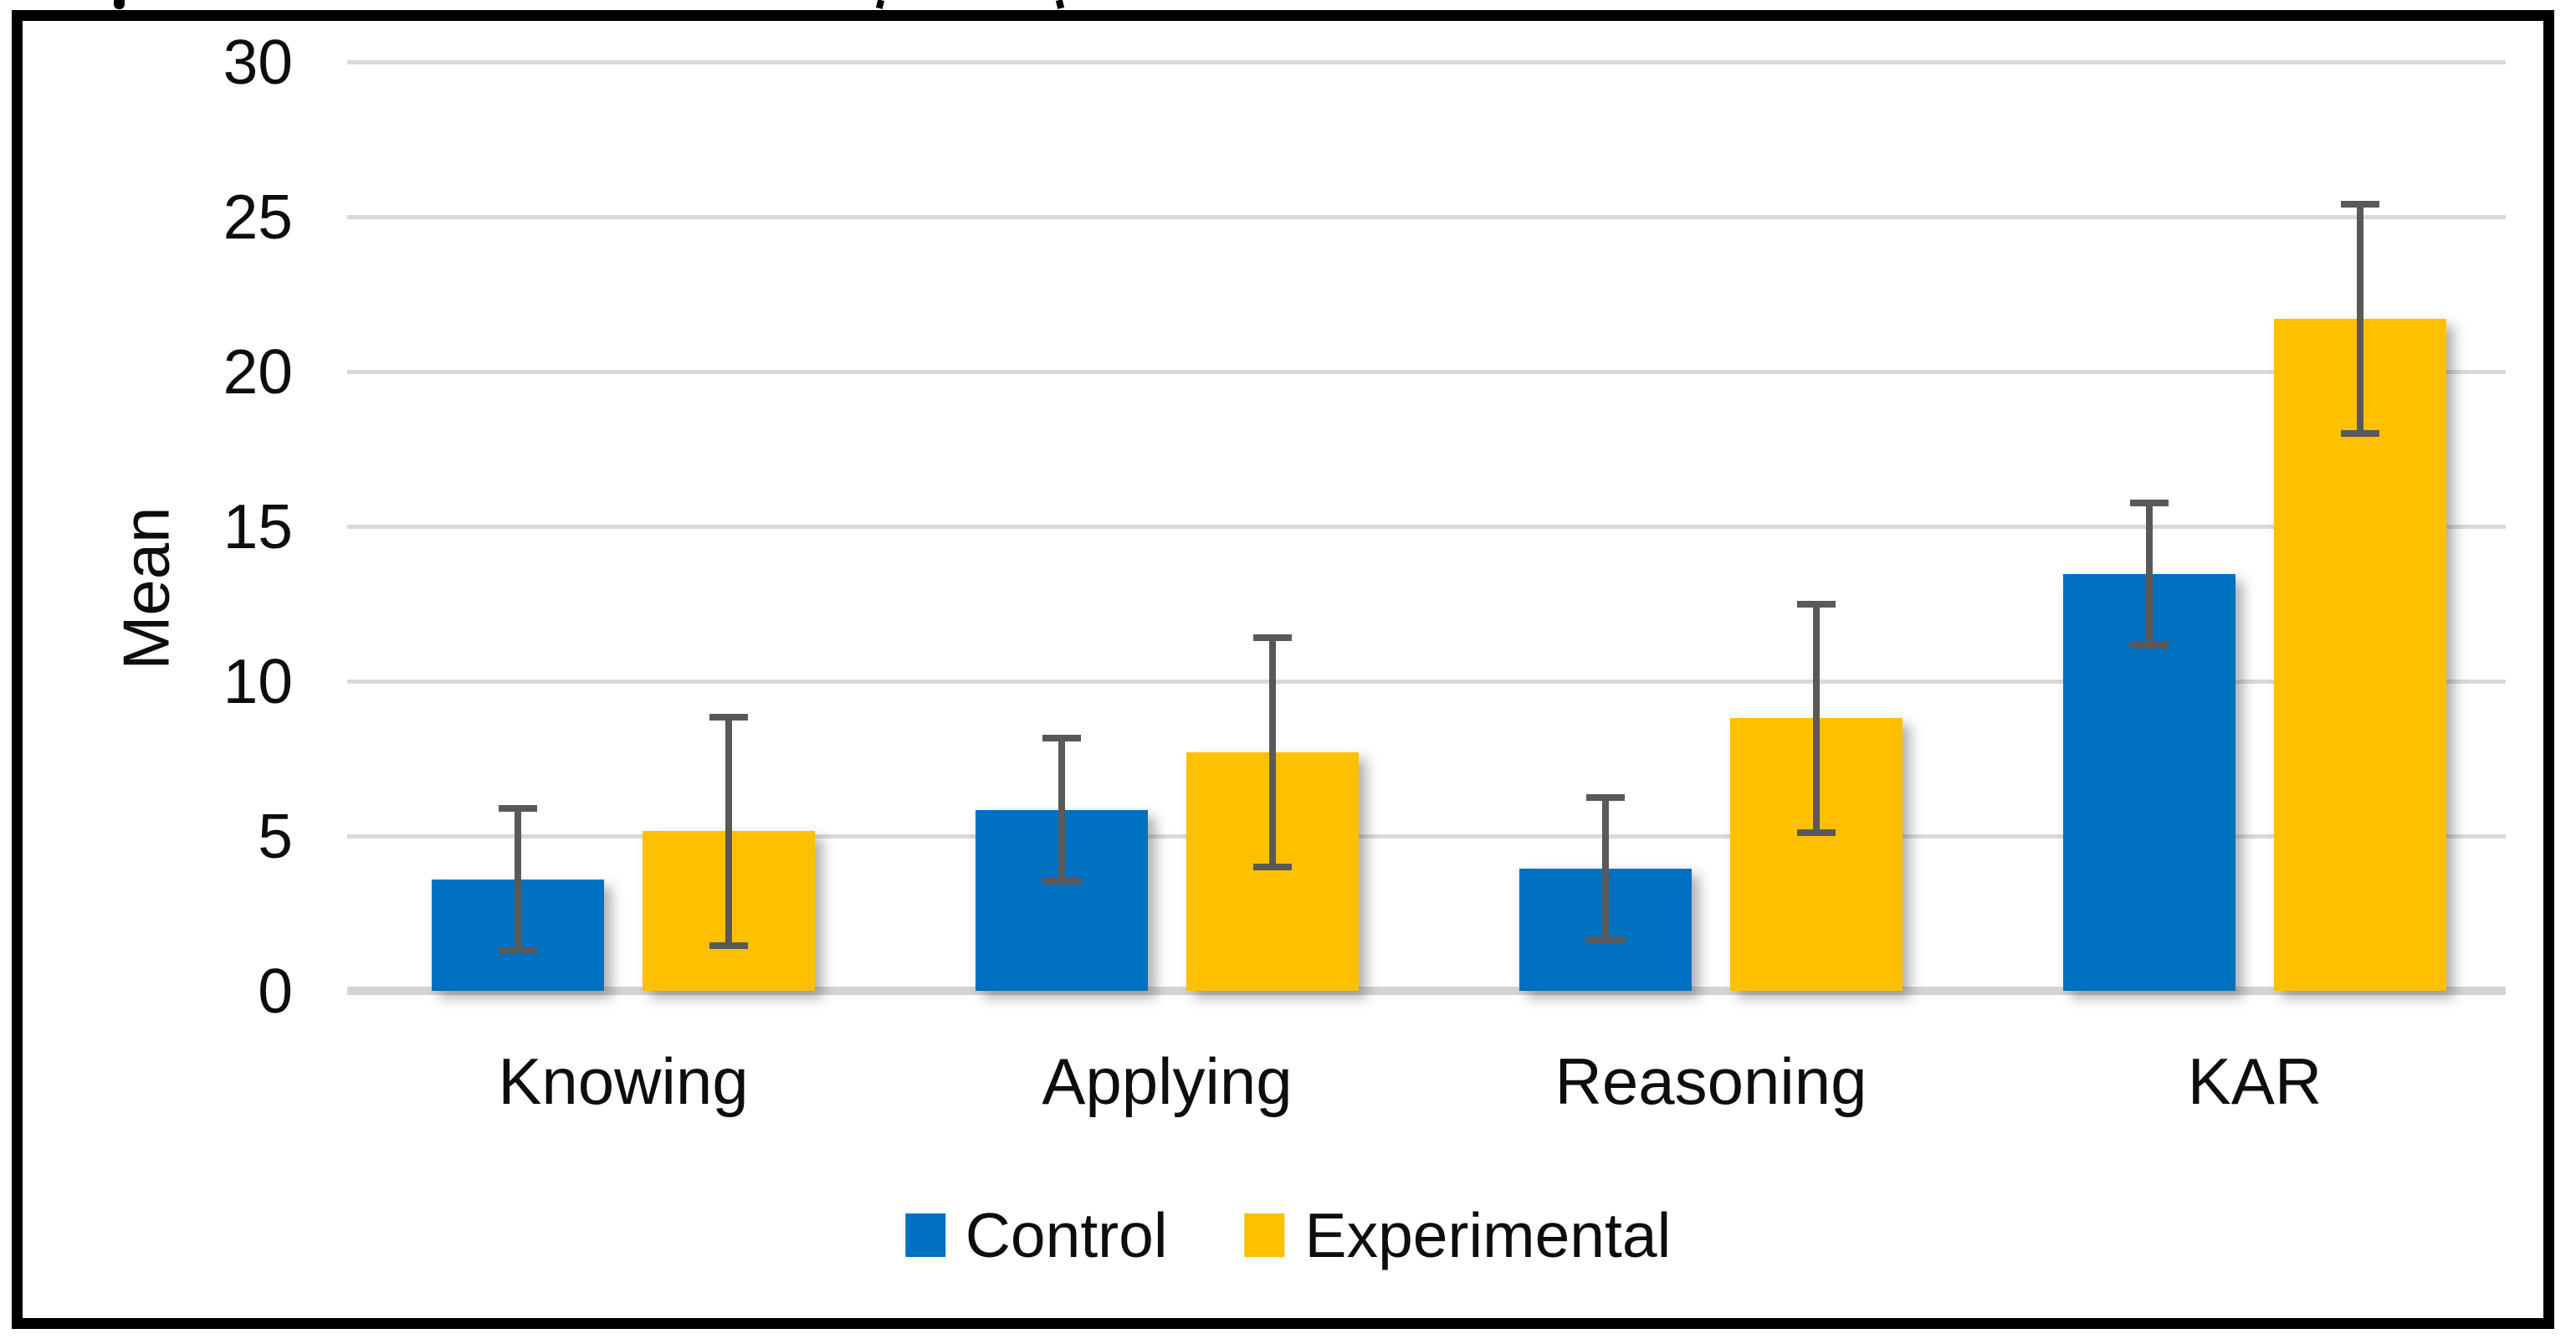  I want to click on legend-item-control: Control, so click(1036, 1235).